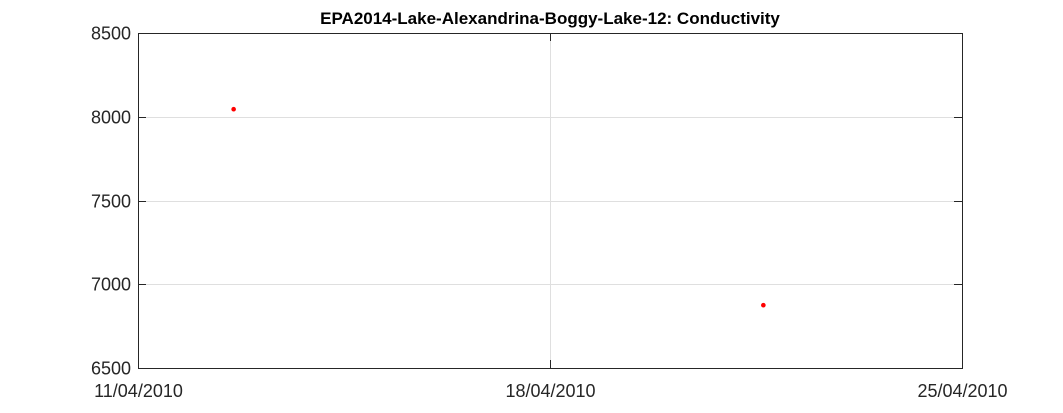 This screenshot has height=413, width=1063. I want to click on y-tick-label: 7000, so click(111, 285).